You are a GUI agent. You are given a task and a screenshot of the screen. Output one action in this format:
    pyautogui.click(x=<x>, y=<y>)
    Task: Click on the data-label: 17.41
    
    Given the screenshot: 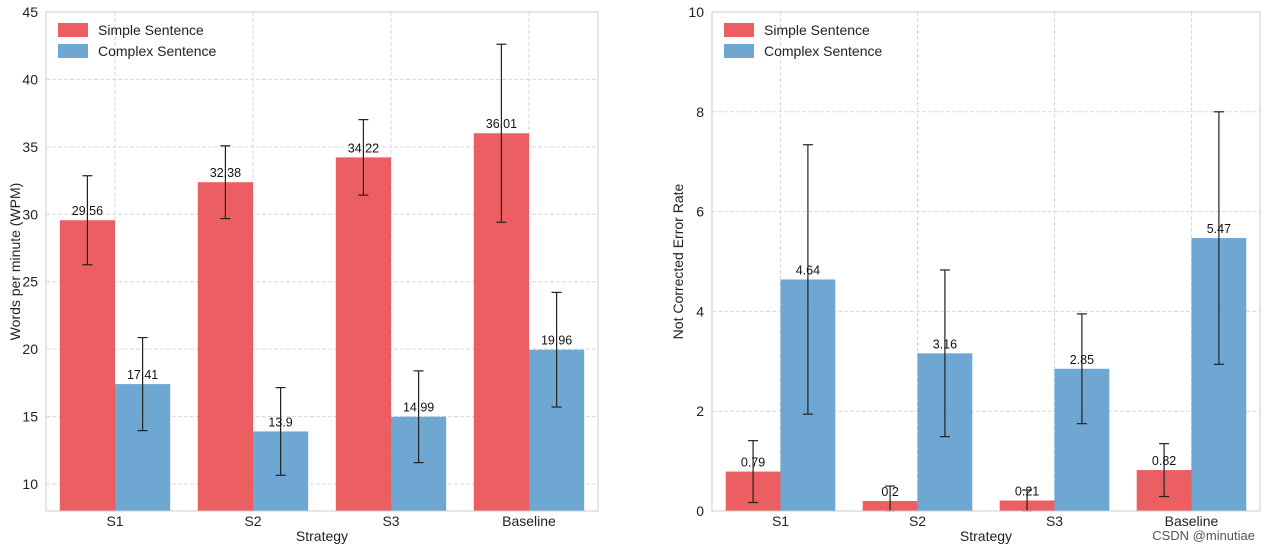 What is the action you would take?
    pyautogui.click(x=142, y=375)
    